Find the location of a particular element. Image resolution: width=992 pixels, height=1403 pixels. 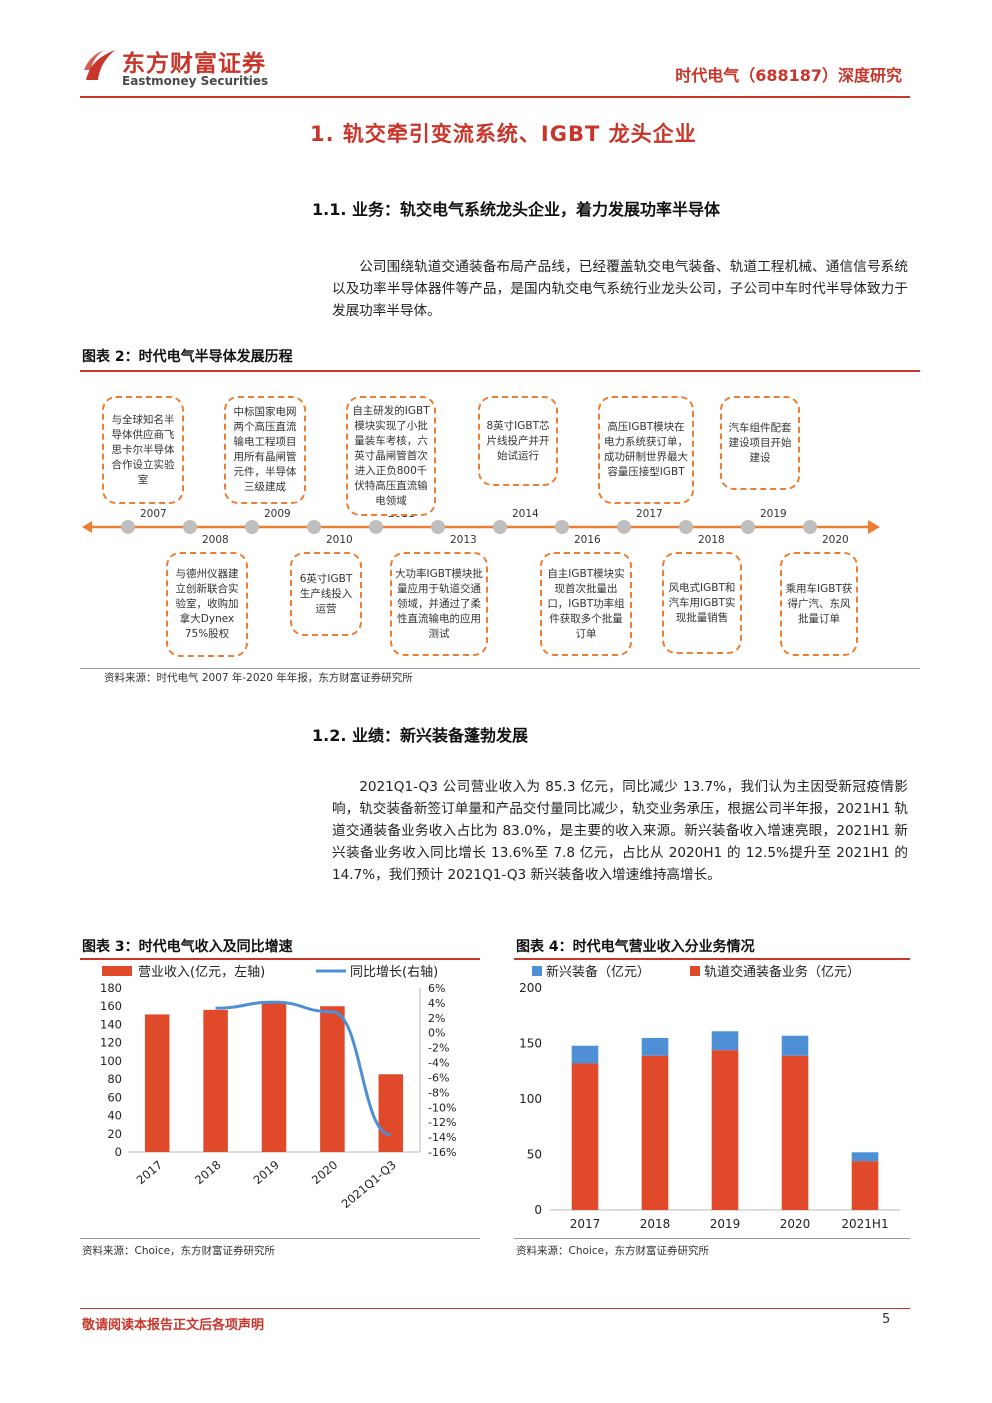

legend-swatch-rail is located at coordinates (695, 971).